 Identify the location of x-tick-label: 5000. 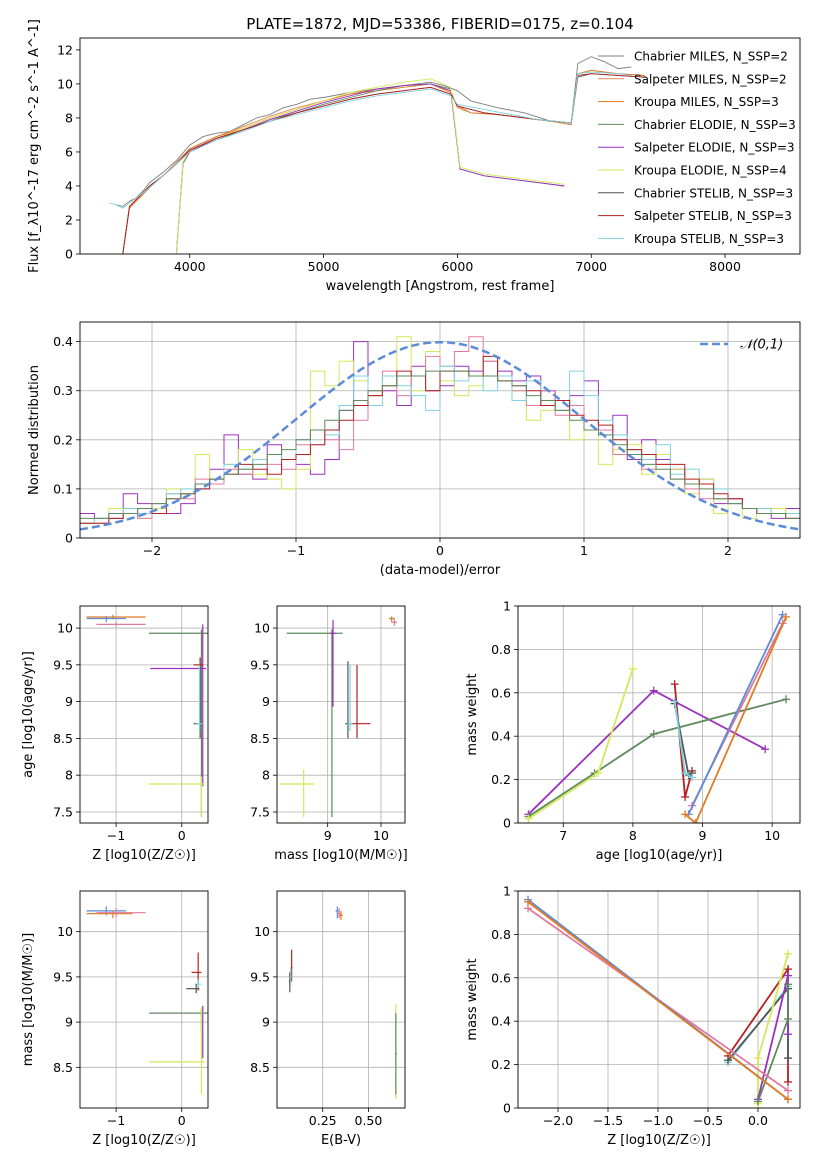
(324, 266).